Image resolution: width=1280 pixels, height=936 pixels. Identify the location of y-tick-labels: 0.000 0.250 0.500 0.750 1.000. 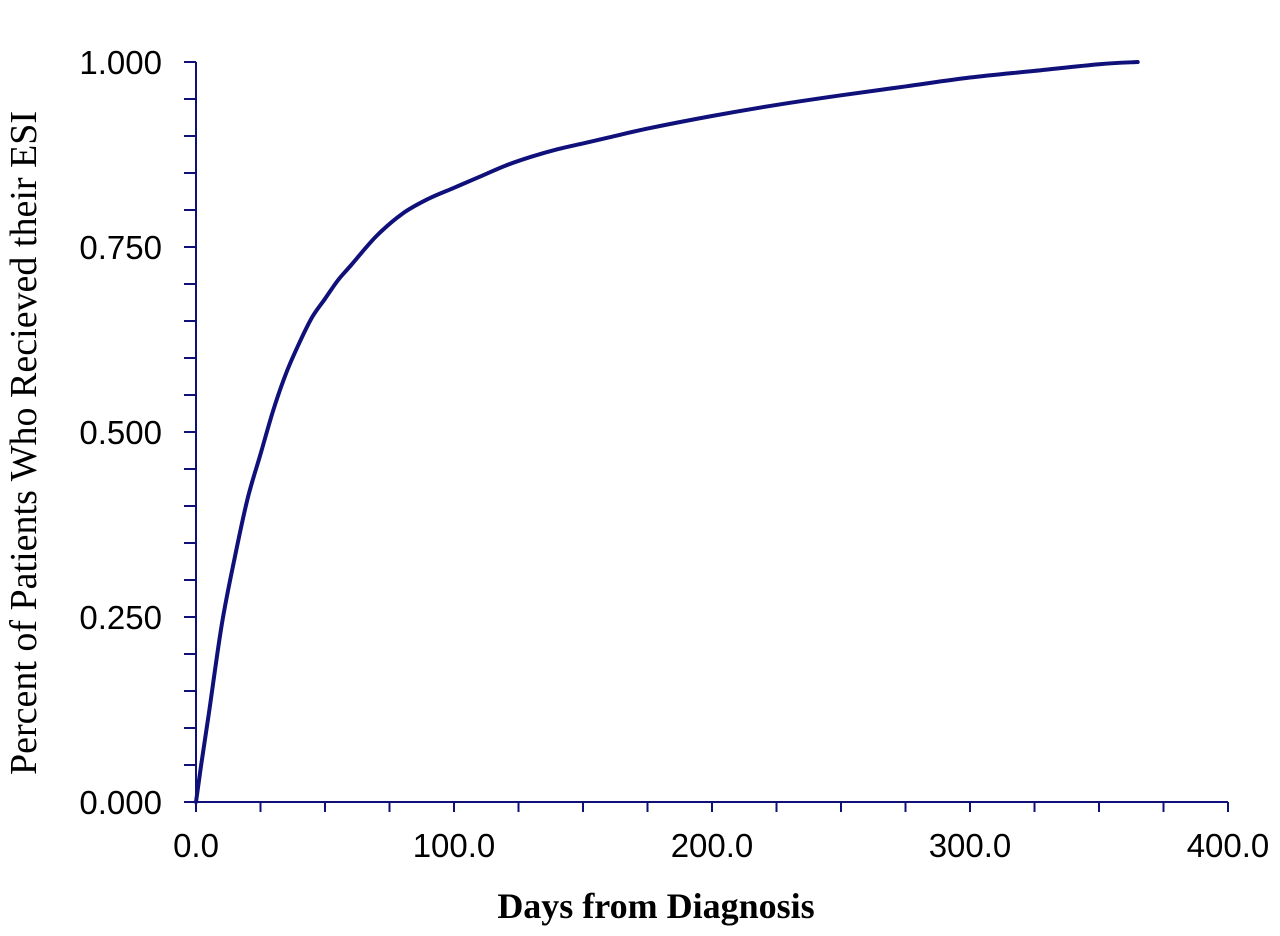
(120, 432).